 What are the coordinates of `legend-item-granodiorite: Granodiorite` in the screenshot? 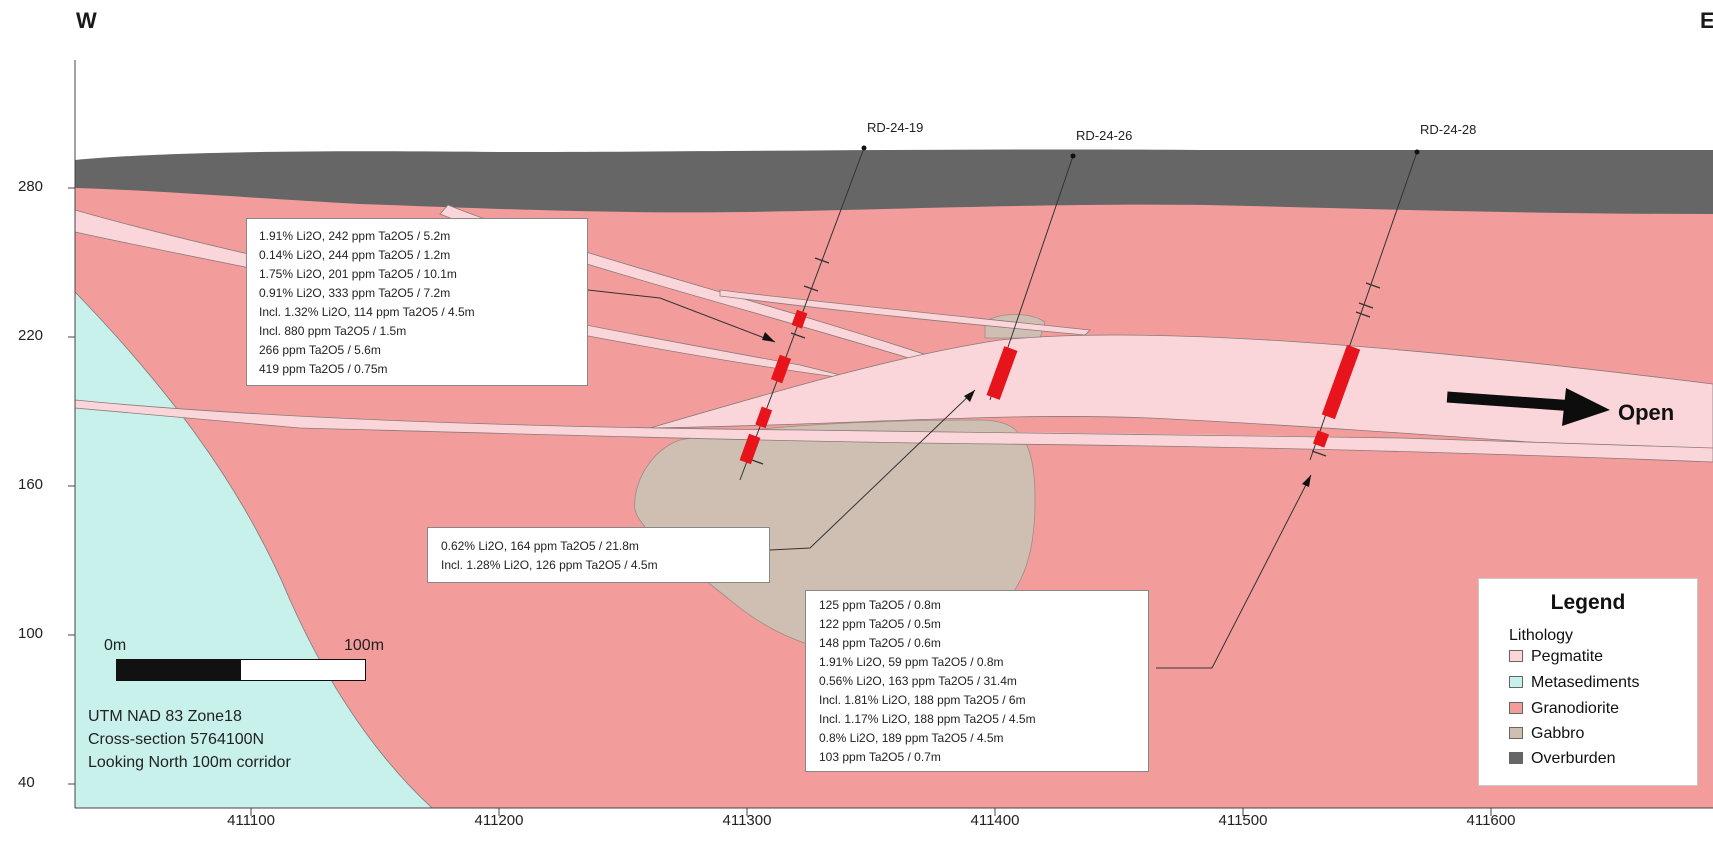 It's located at (1564, 709).